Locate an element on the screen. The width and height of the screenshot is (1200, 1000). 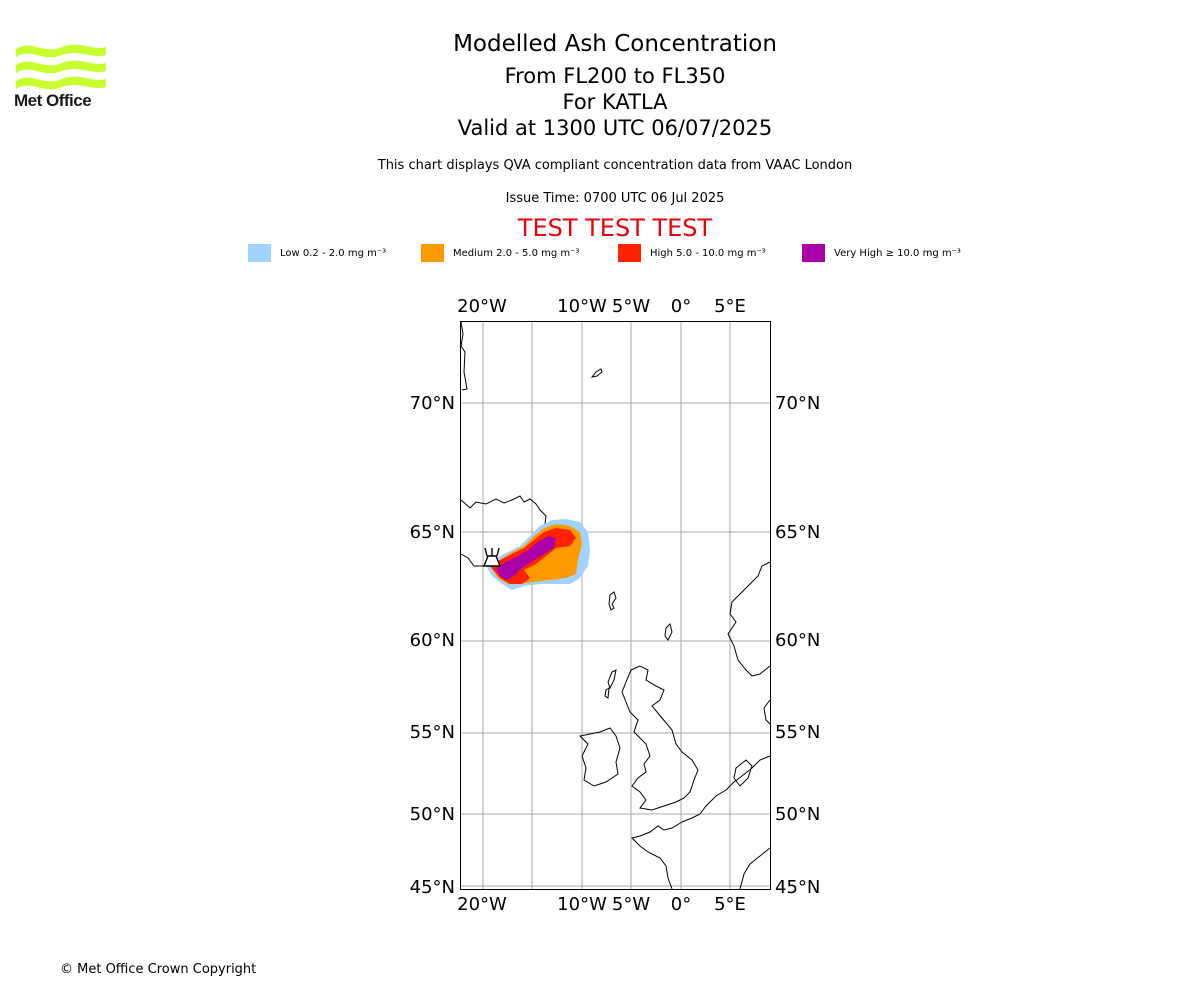
tick-left-55n: 55°N is located at coordinates (432, 732).